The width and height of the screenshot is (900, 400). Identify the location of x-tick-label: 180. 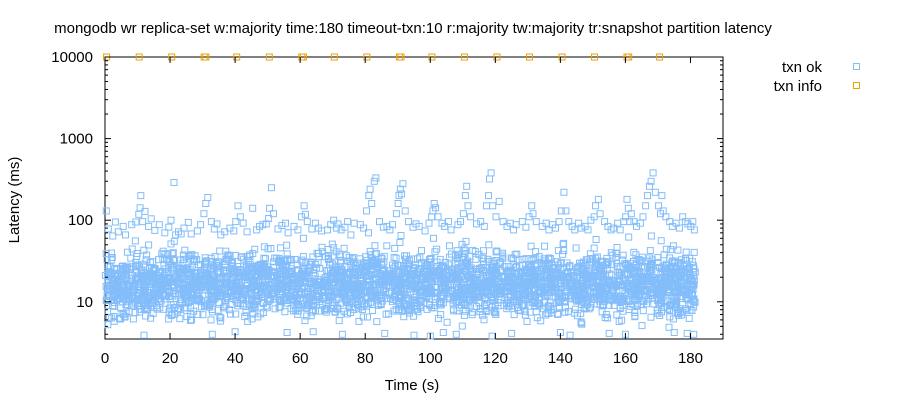
(690, 358).